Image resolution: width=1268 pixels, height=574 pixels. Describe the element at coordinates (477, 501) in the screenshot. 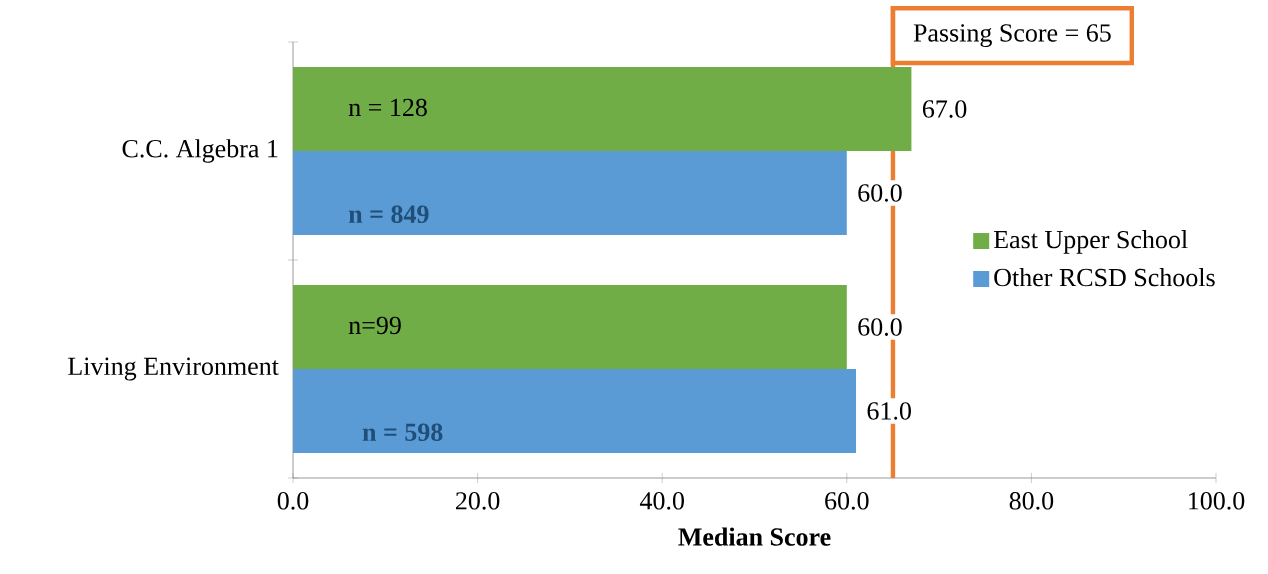

I see `x-tick-label: 20.0` at that location.